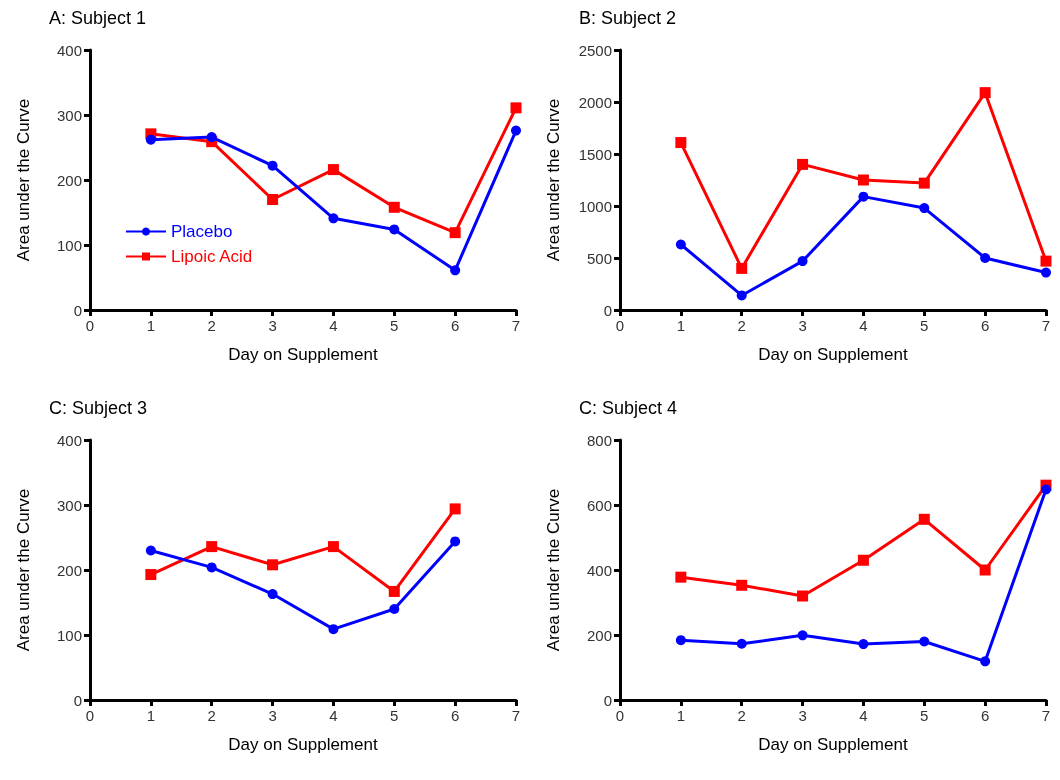 The image size is (1060, 780). Describe the element at coordinates (595, 50) in the screenshot. I see `y-tick-label: 2500` at that location.